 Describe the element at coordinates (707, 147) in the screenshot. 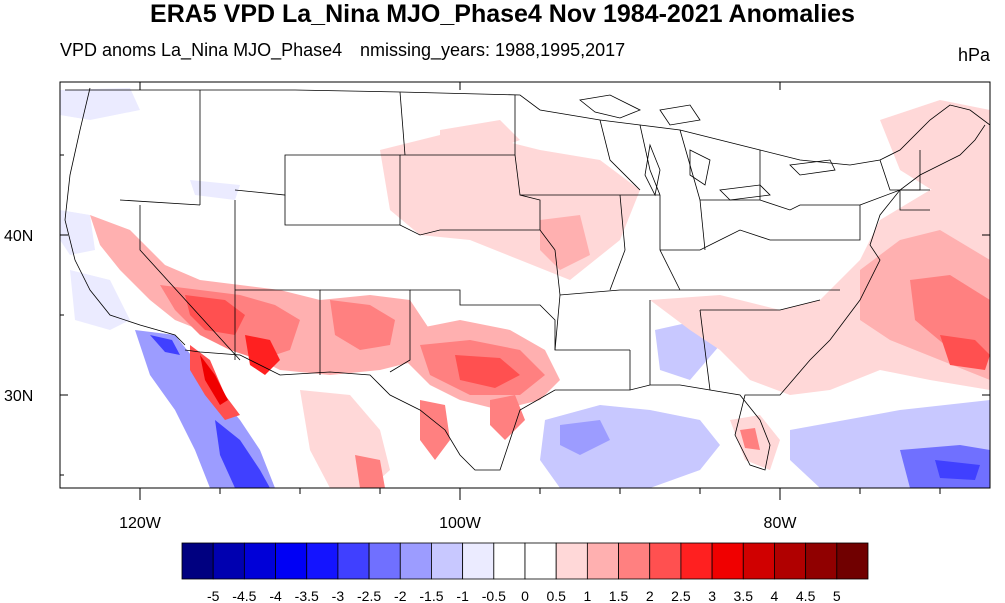

I see `great-lakes` at that location.